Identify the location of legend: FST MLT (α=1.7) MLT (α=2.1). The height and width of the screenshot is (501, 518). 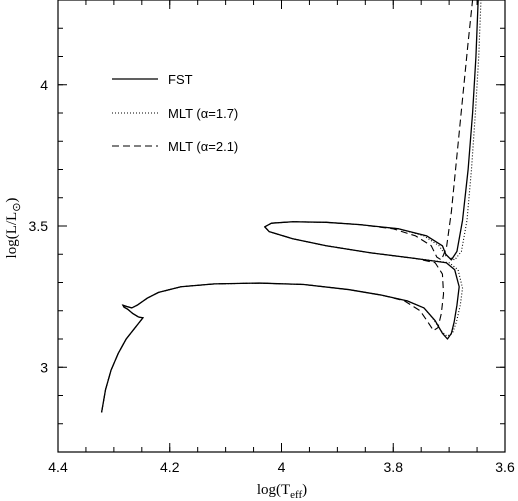
(175, 113).